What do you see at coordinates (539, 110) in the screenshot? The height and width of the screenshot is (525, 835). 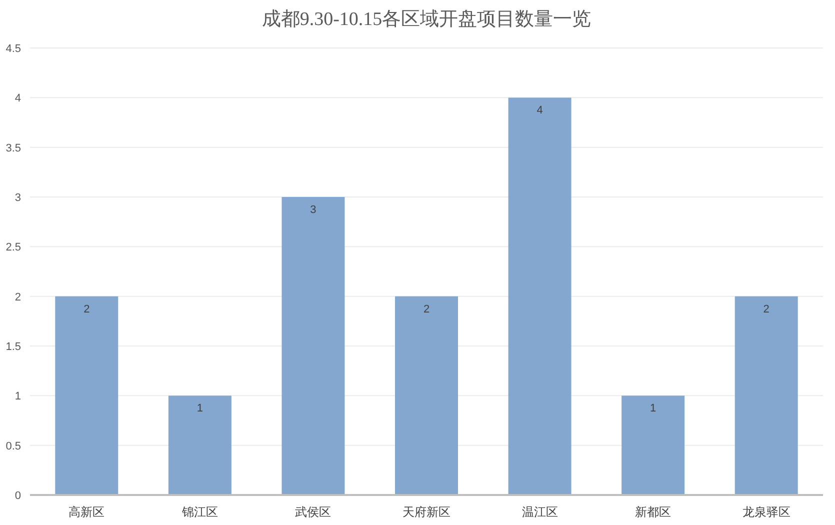 I see `data-label: 4` at bounding box center [539, 110].